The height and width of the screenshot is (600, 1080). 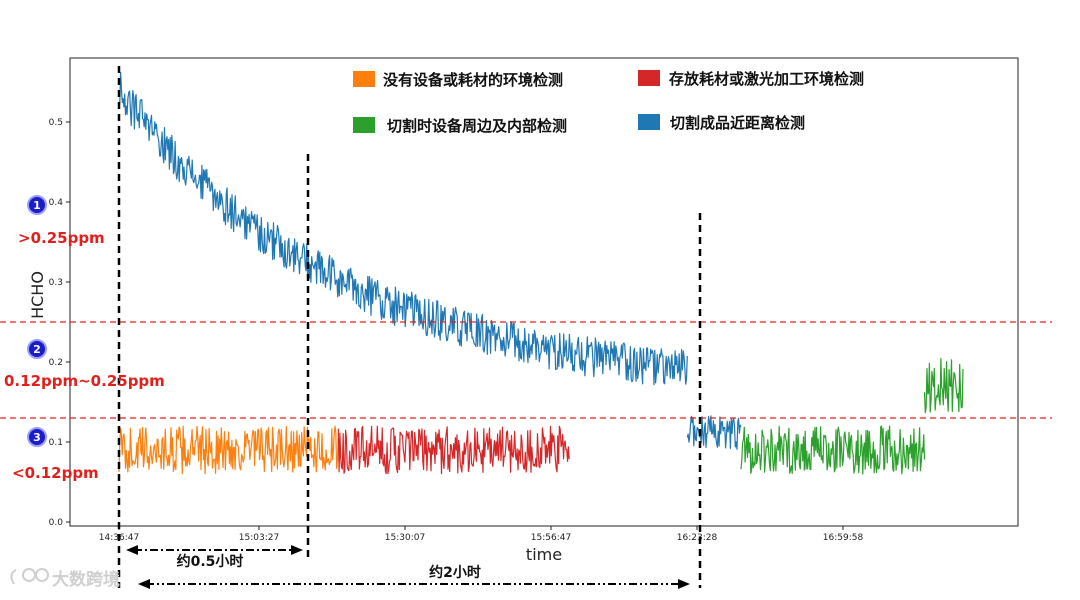 What do you see at coordinates (214, 550) in the screenshot?
I see `duration-arrow-half-hour` at bounding box center [214, 550].